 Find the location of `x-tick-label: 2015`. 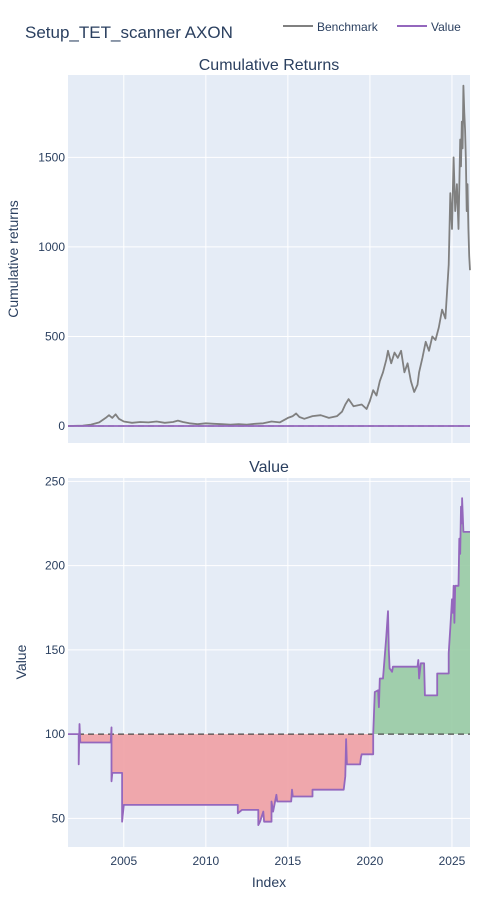

x-tick-label: 2015 is located at coordinates (288, 861).